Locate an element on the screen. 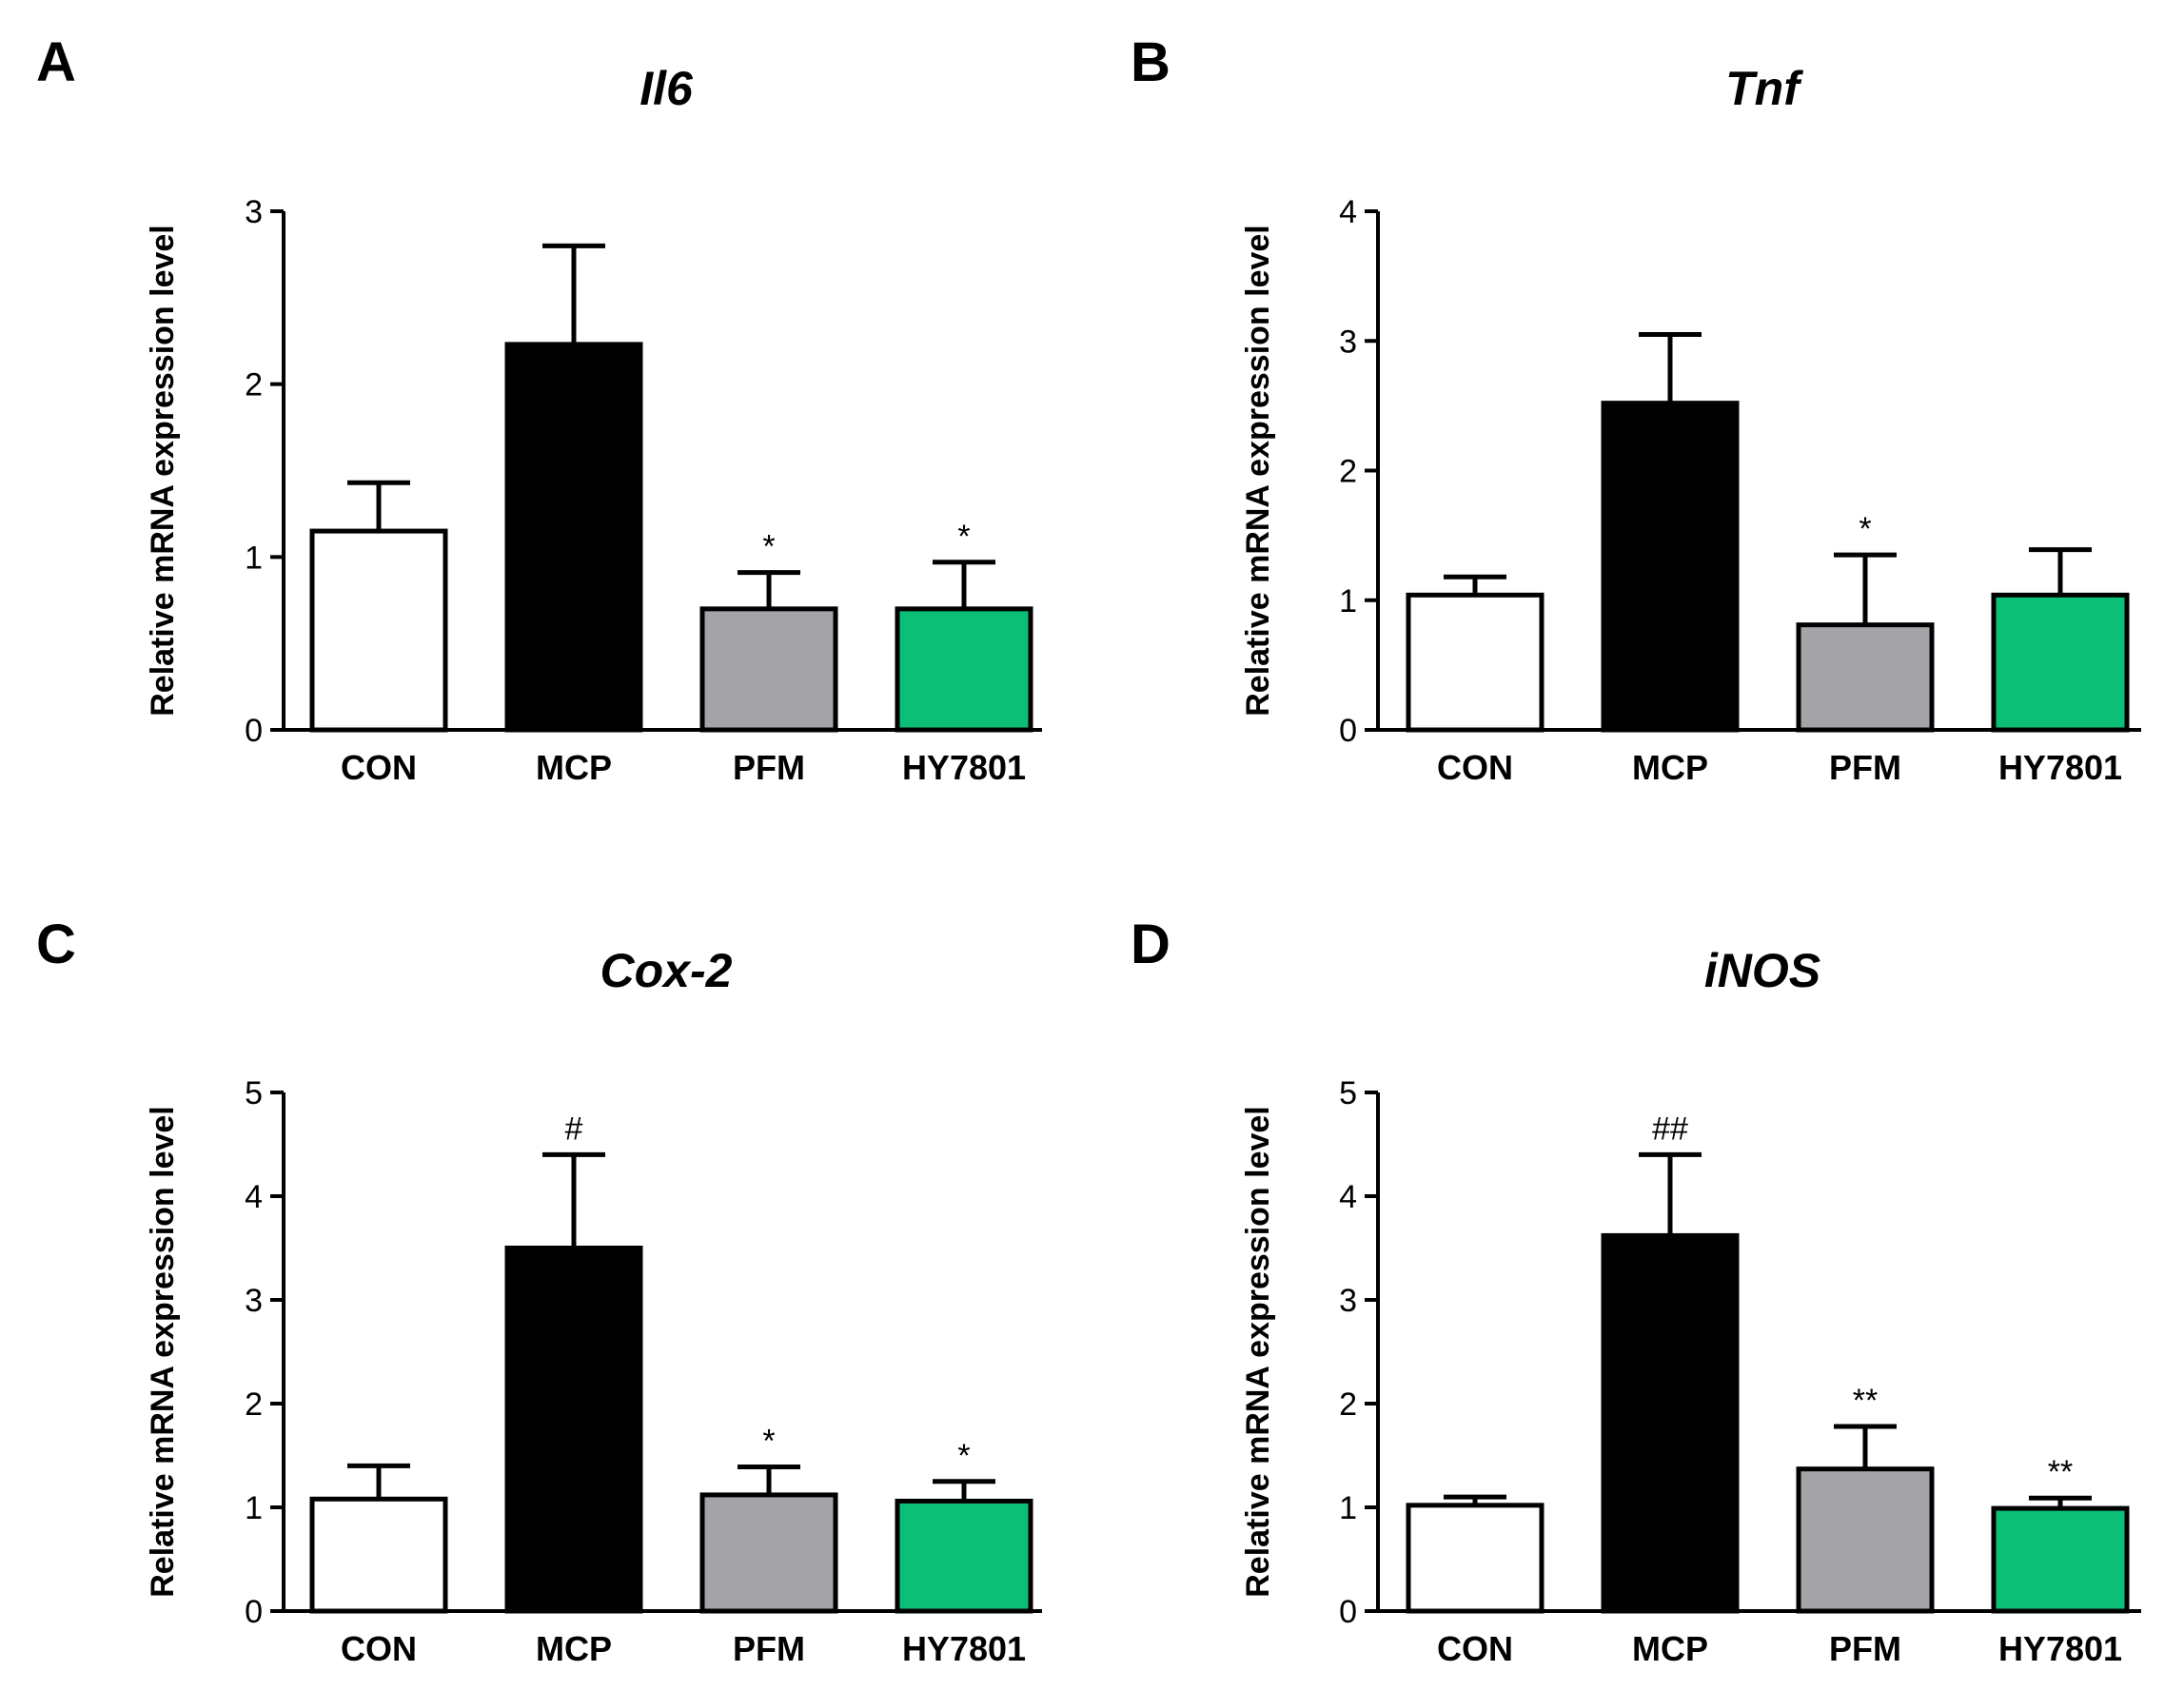 The width and height of the screenshot is (2184, 1691). chart-title: Tnf is located at coordinates (1764, 89).